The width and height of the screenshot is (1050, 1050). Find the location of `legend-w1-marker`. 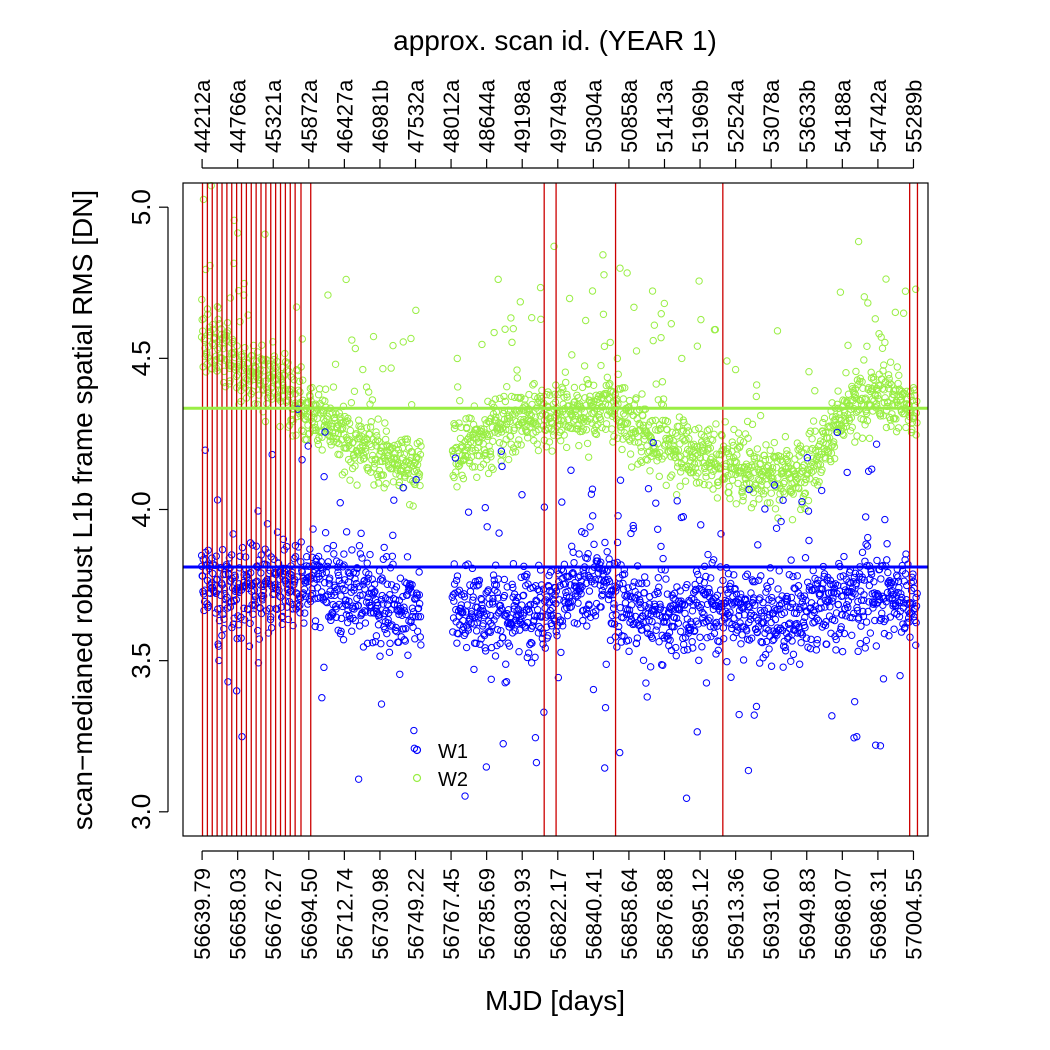

legend-w1-marker is located at coordinates (417, 750).